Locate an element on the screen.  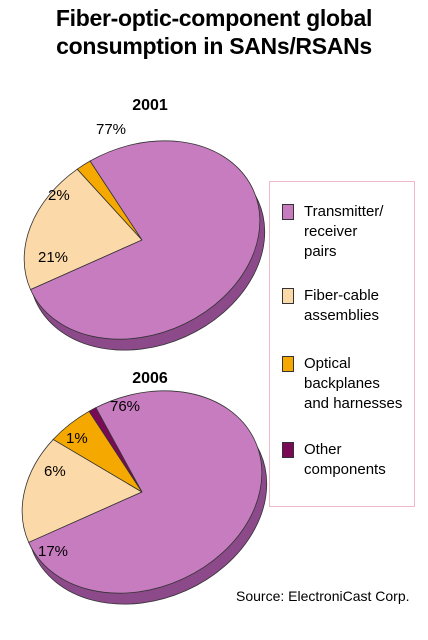
pie-label-transmitter: 76% is located at coordinates (125, 406).